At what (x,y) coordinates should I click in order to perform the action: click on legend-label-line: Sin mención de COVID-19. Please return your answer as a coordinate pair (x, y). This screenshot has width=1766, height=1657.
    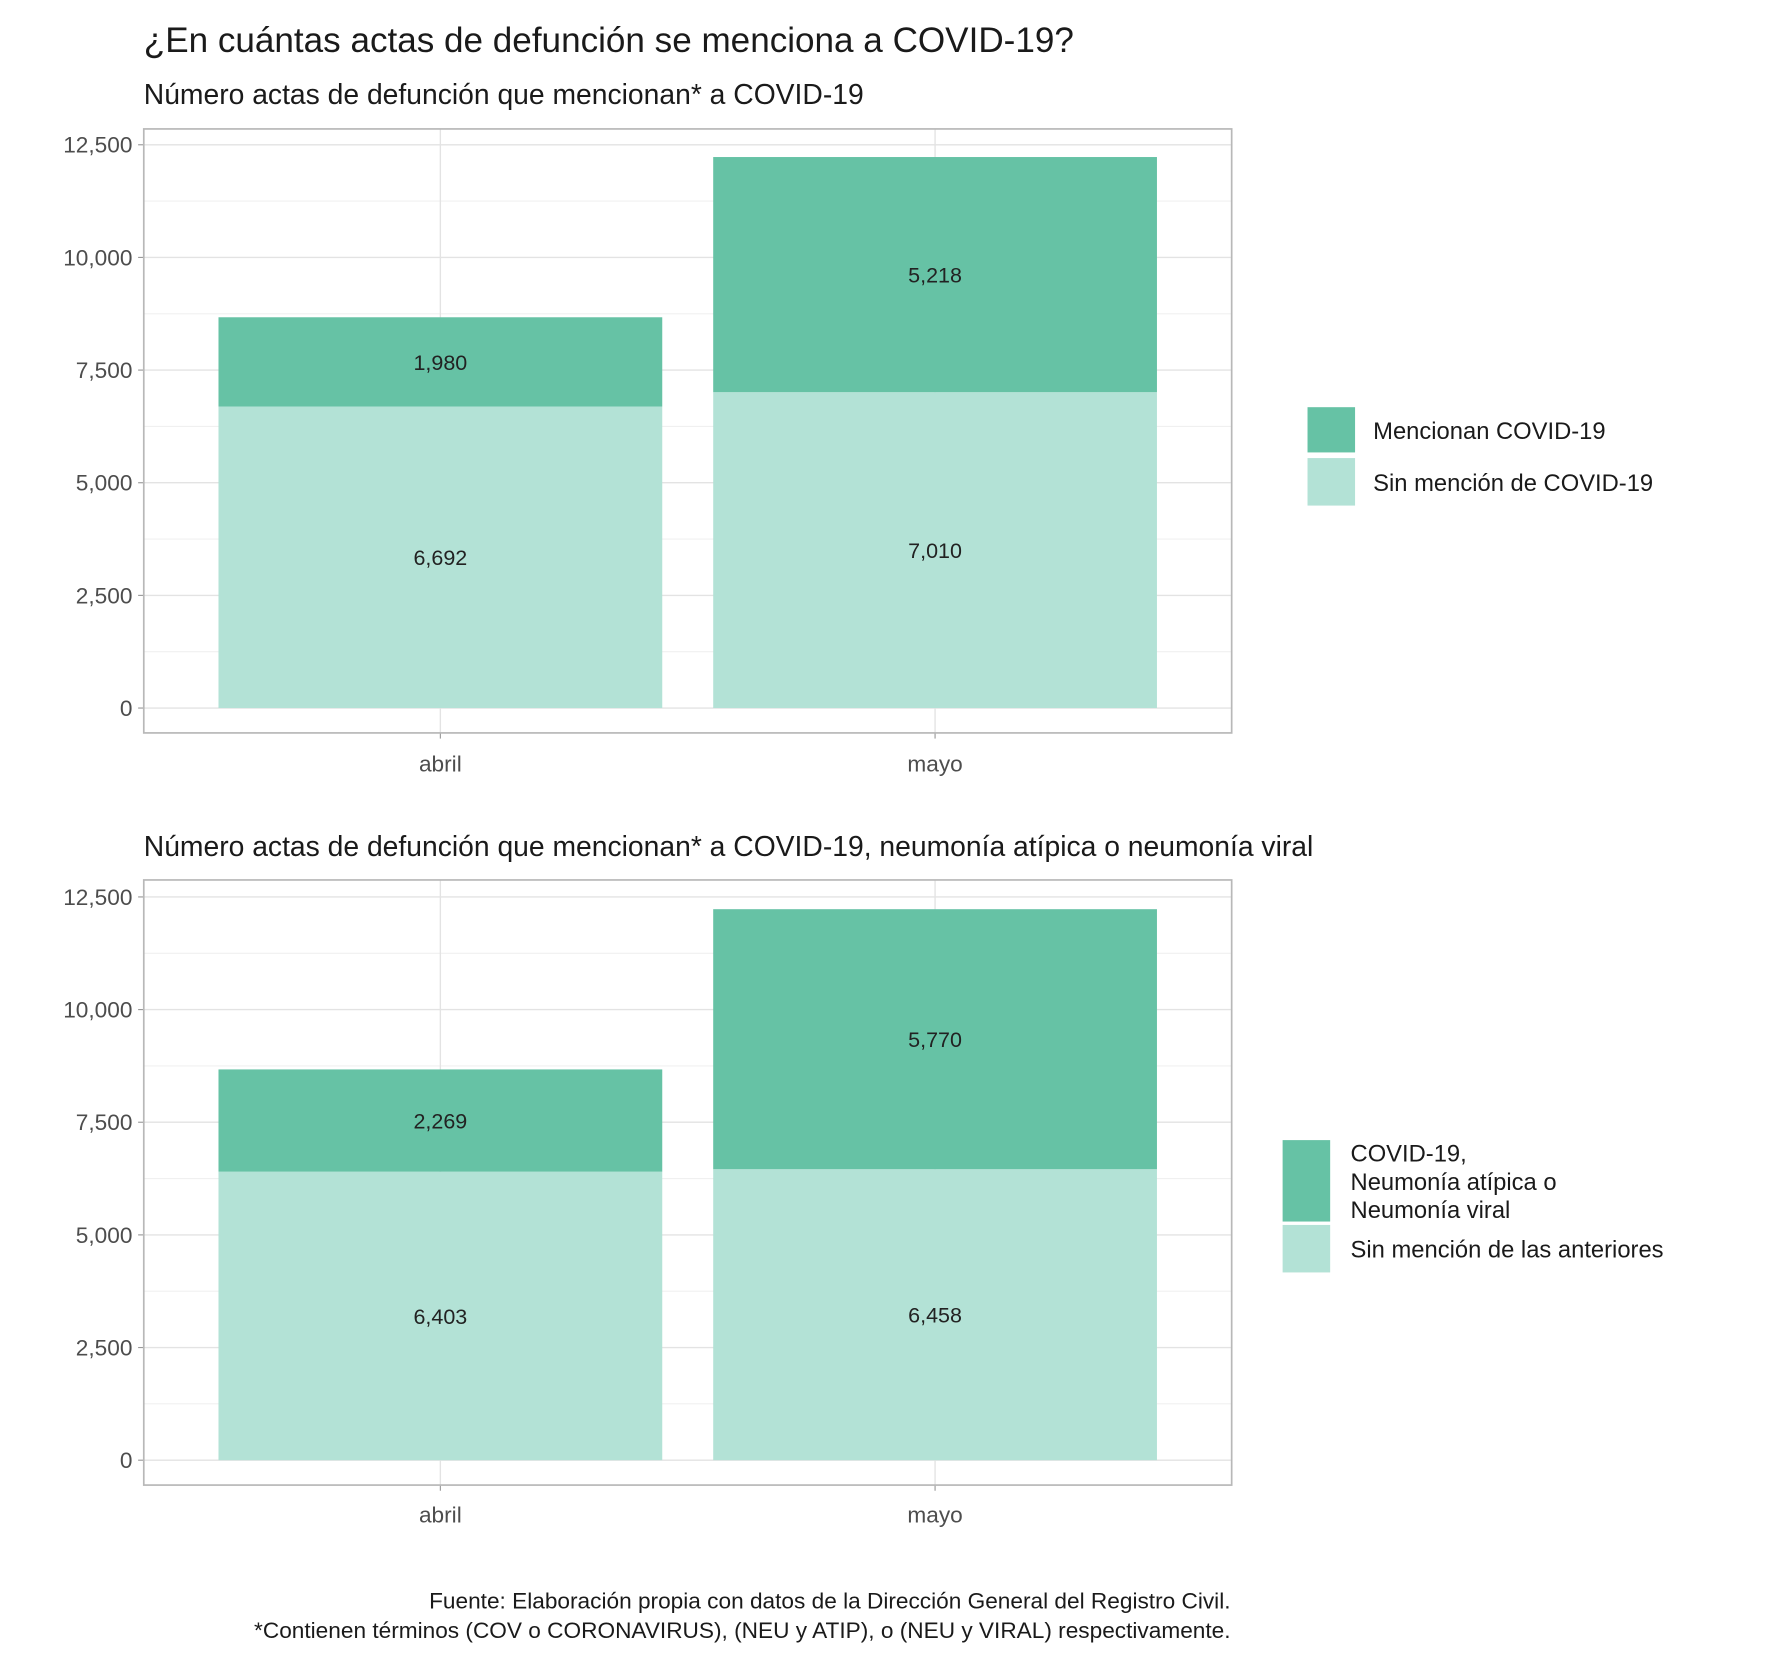
    Looking at the image, I should click on (1513, 483).